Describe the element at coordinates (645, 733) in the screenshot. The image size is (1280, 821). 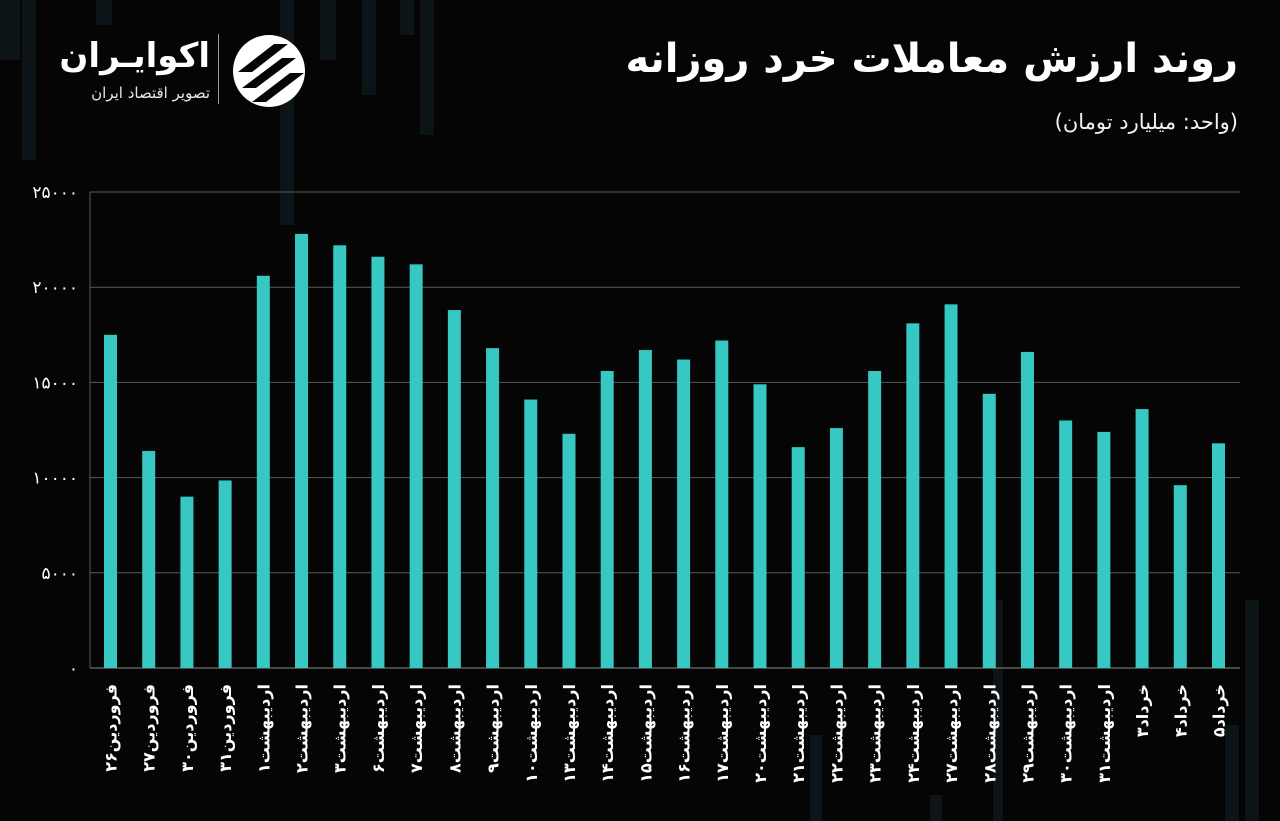
I see `x-tick-label: اردیبهشت۱۵` at that location.